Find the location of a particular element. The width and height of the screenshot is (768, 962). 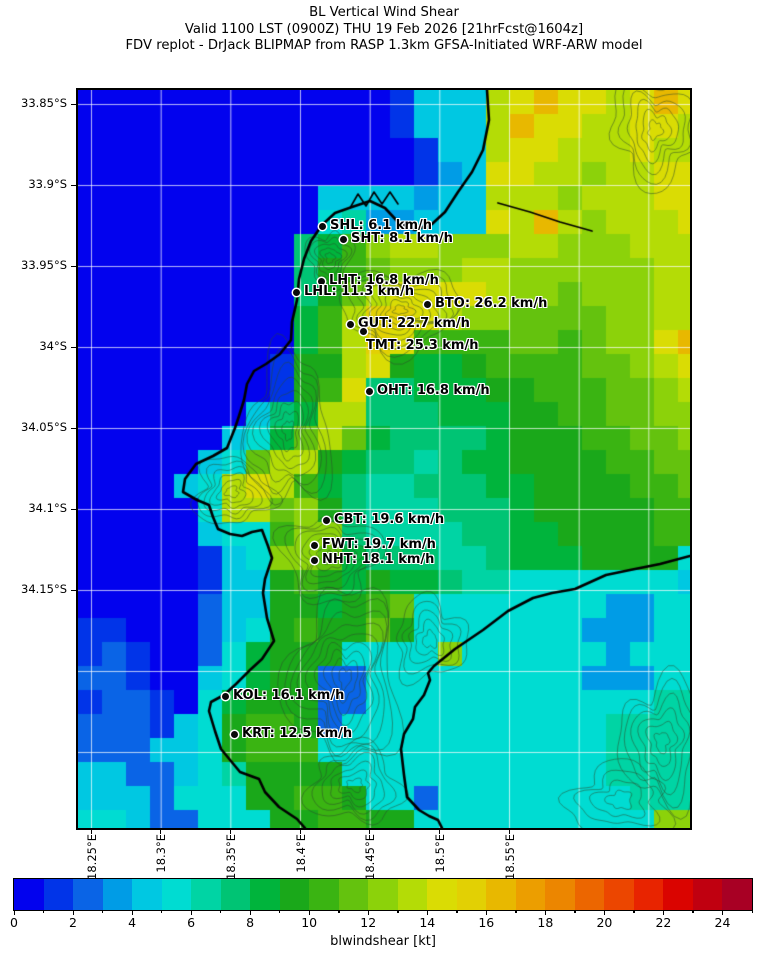

station-dot-GUT is located at coordinates (350, 324).